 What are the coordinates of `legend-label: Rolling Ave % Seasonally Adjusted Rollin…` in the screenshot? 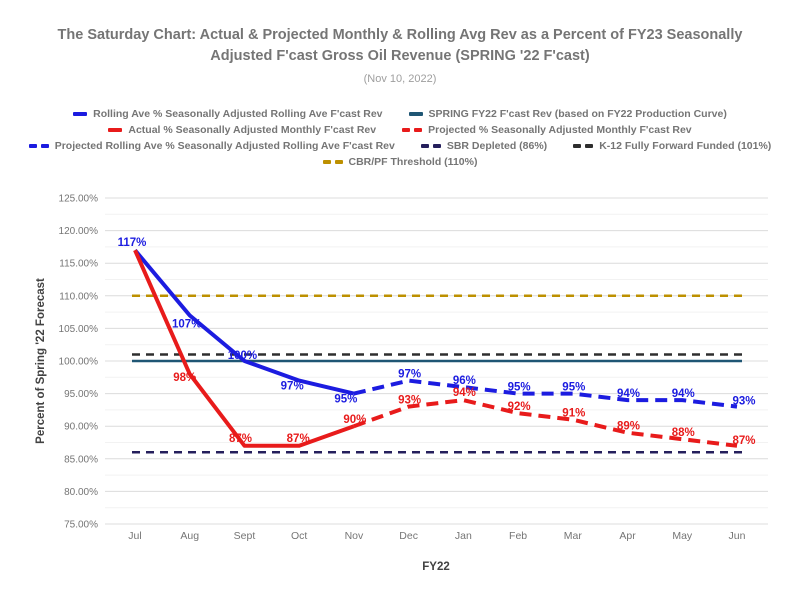 It's located at (238, 114).